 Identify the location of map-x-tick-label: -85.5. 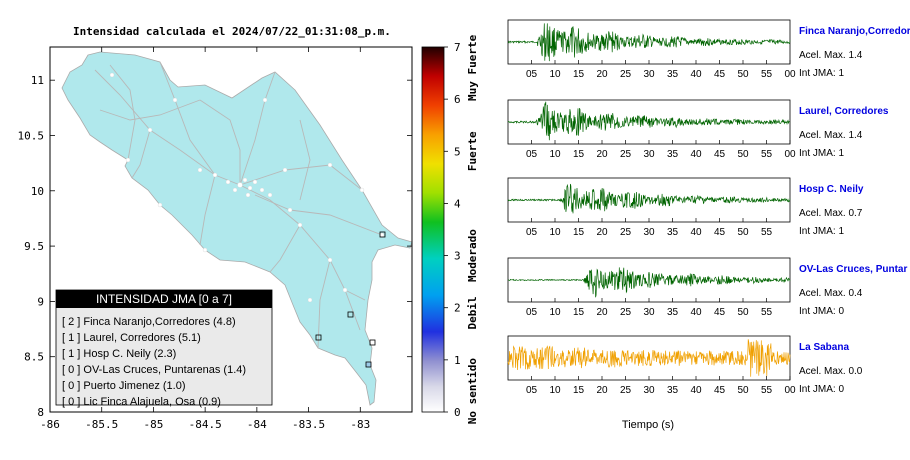
(101, 424).